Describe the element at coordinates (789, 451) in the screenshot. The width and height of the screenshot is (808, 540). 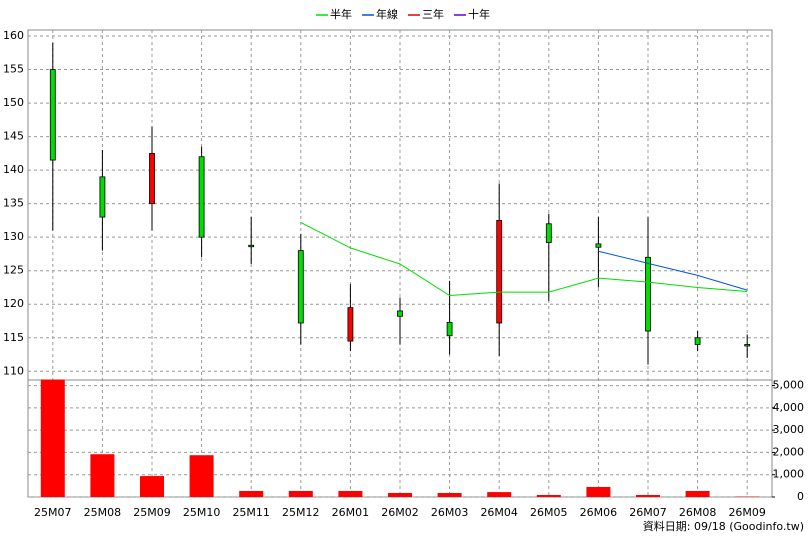
I see `volume-tick-label: 2,000` at that location.